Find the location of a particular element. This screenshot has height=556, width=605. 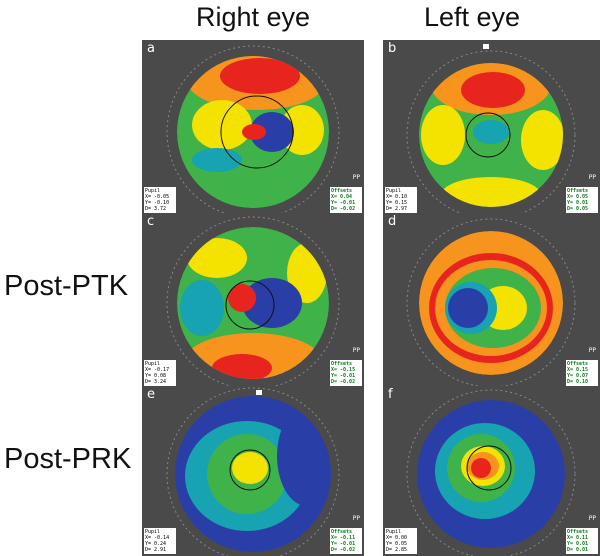

pupil-readout-e: Pupil X= -0.14 Y= 0.24 D= 2.91 is located at coordinates (160, 541).